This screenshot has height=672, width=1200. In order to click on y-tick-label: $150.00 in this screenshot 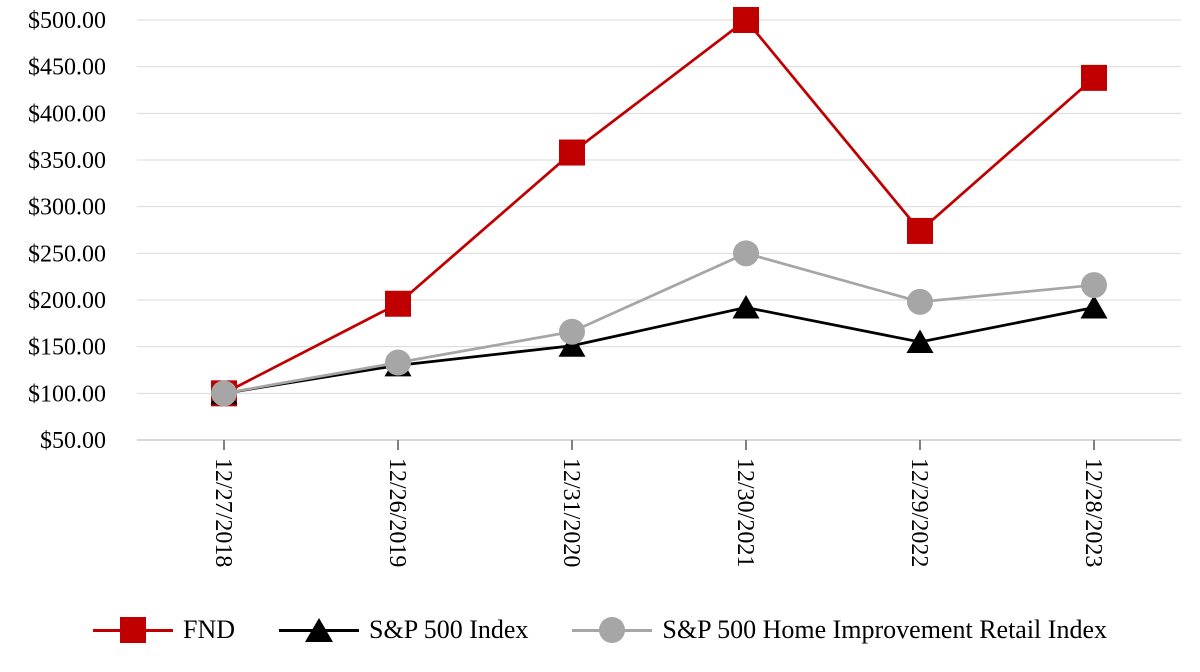, I will do `click(67, 348)`.